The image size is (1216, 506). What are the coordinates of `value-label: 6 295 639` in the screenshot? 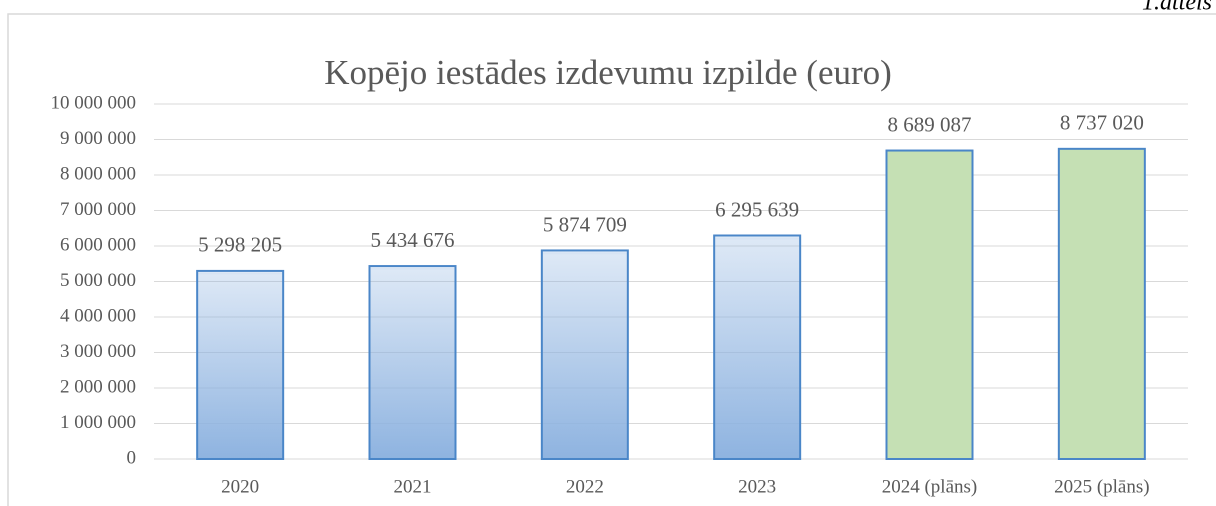 It's located at (757, 209).